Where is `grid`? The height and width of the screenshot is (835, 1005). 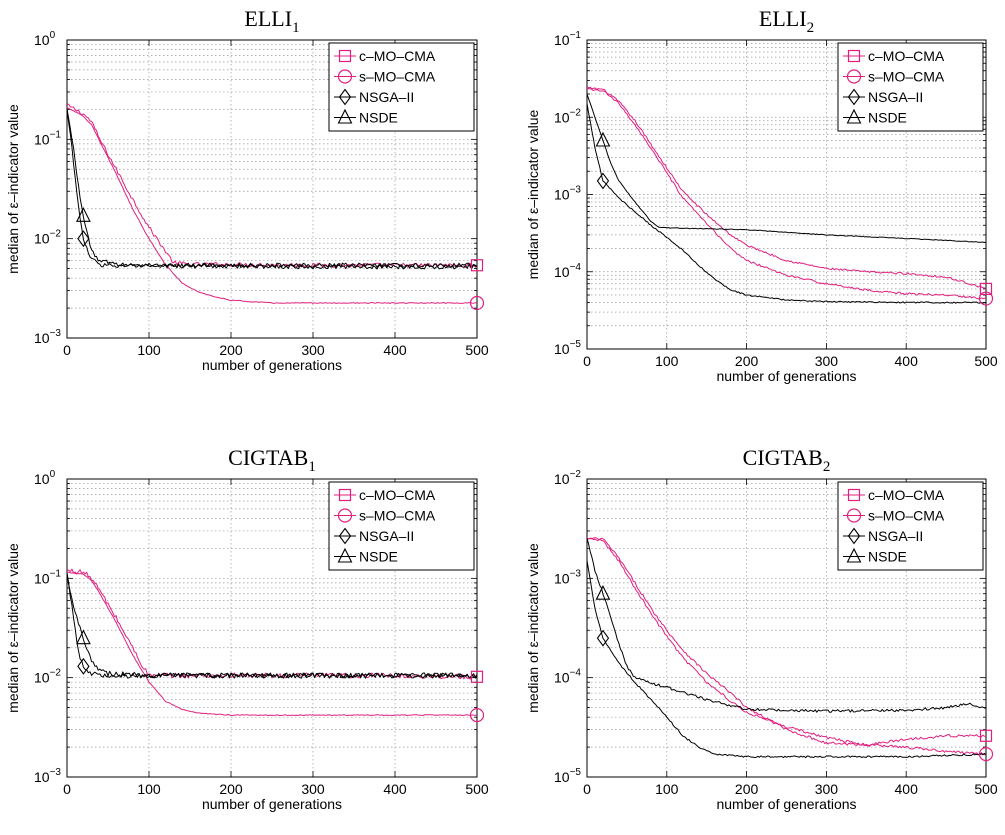 grid is located at coordinates (272, 189).